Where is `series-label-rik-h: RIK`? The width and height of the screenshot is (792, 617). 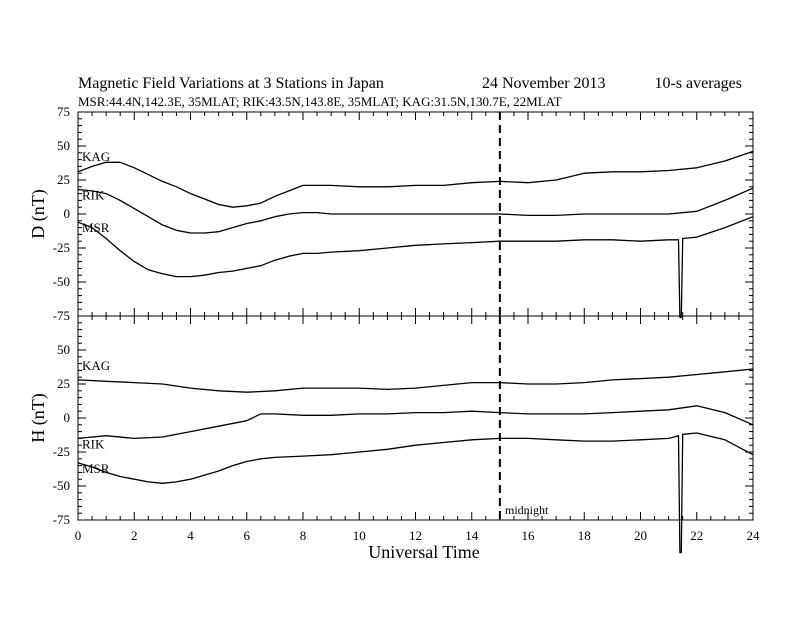 series-label-rik-h: RIK is located at coordinates (93, 443).